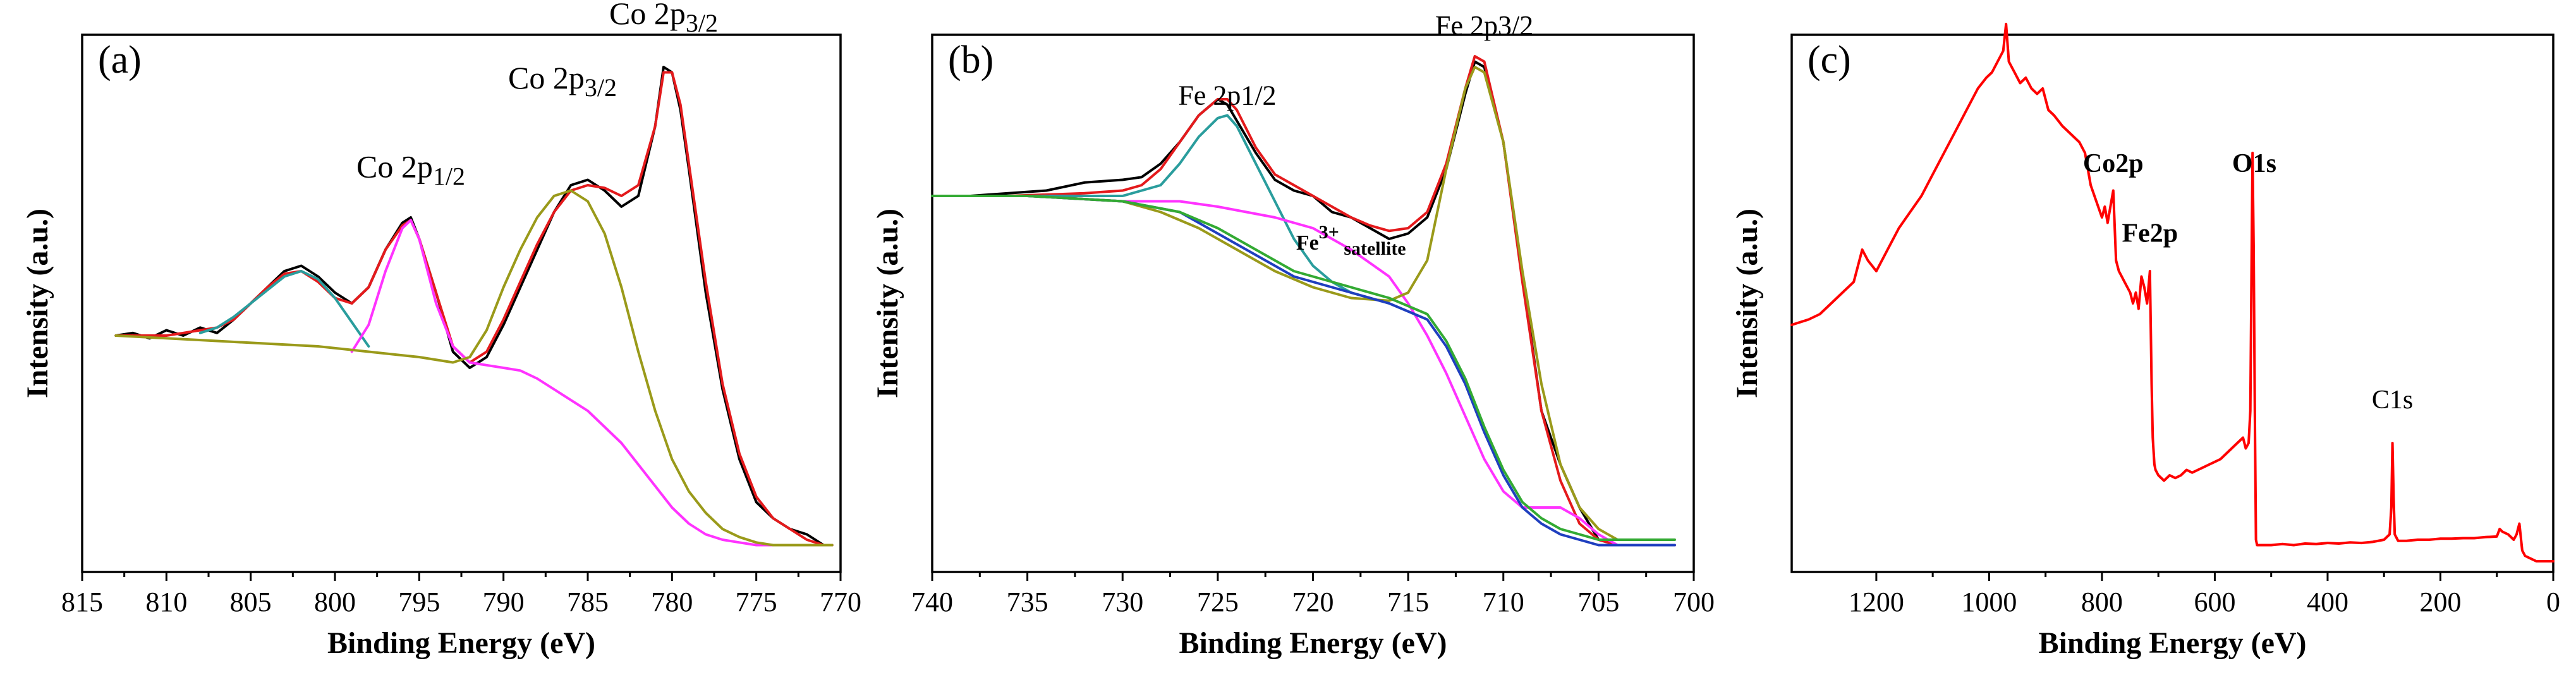  I want to click on peak-label-c-0: Co2p, so click(2113, 163).